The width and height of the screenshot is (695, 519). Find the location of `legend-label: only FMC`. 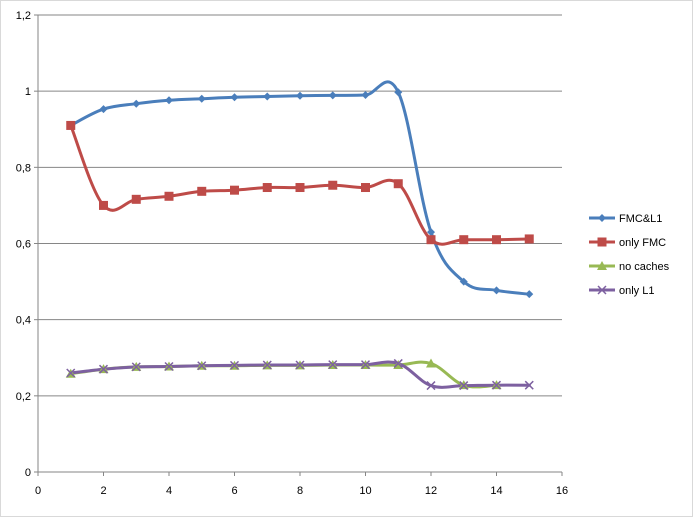

legend-label: only FMC is located at coordinates (642, 243).